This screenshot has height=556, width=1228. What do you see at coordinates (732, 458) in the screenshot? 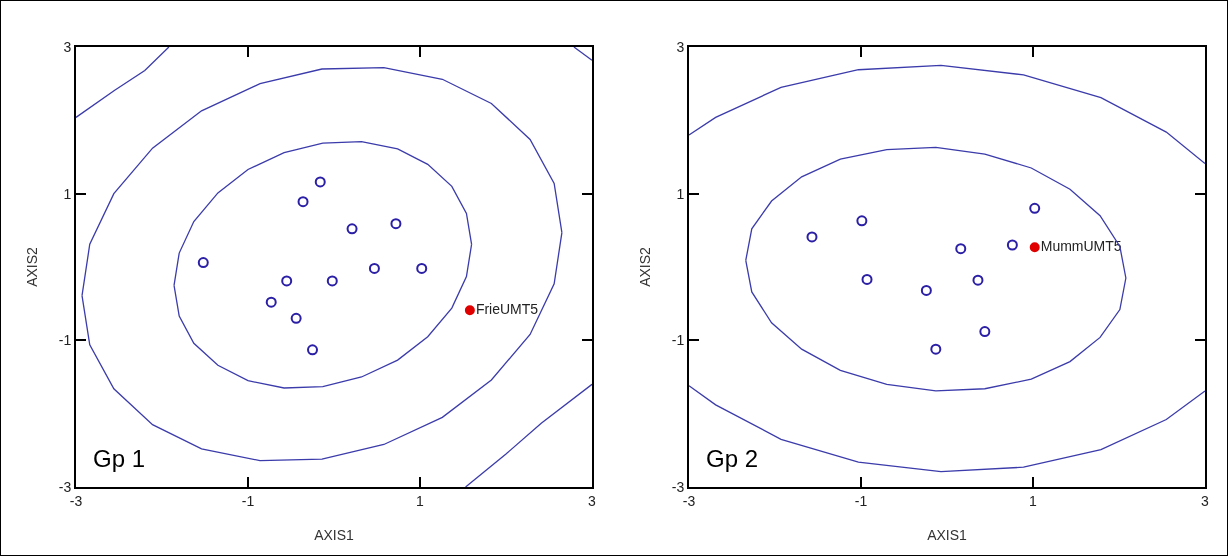
I see `annotation: Gp 2` at bounding box center [732, 458].